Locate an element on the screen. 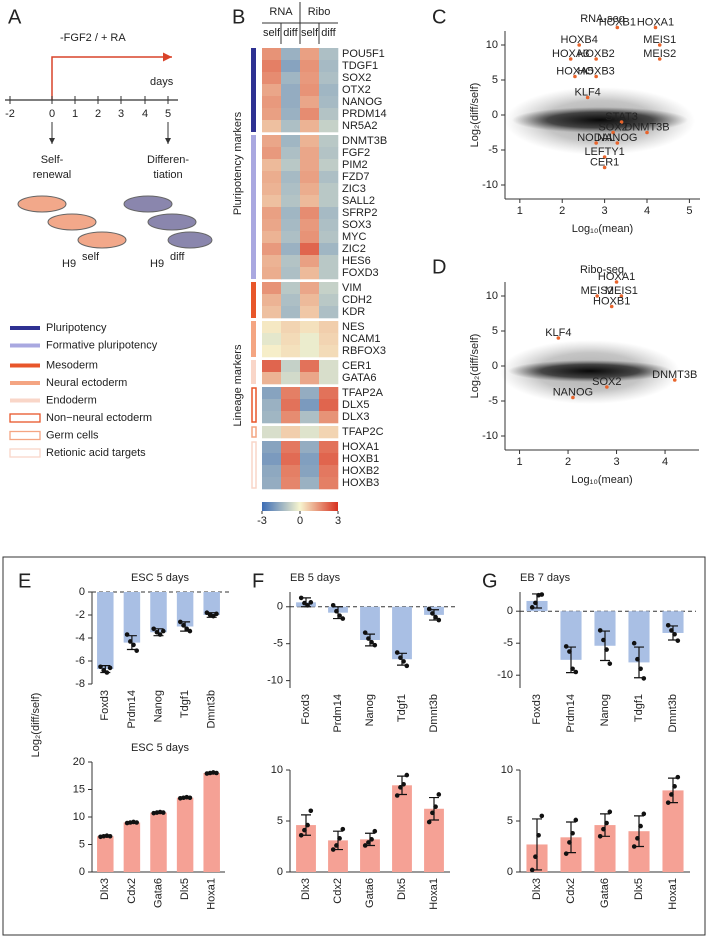 The width and height of the screenshot is (709, 939). x-tick-label: Prdm14 is located at coordinates (571, 713).